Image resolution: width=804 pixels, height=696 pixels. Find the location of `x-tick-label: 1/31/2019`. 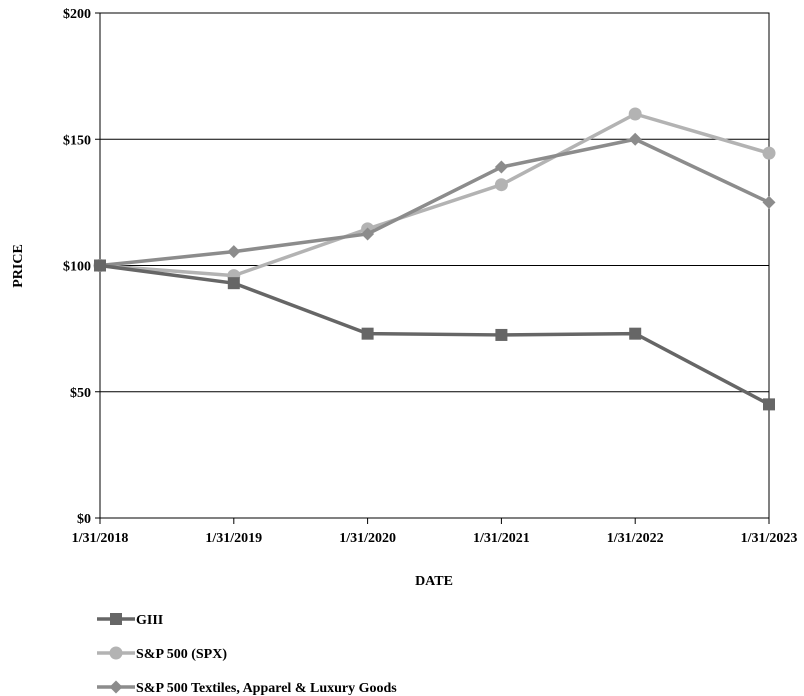

x-tick-label: 1/31/2019 is located at coordinates (233, 538).